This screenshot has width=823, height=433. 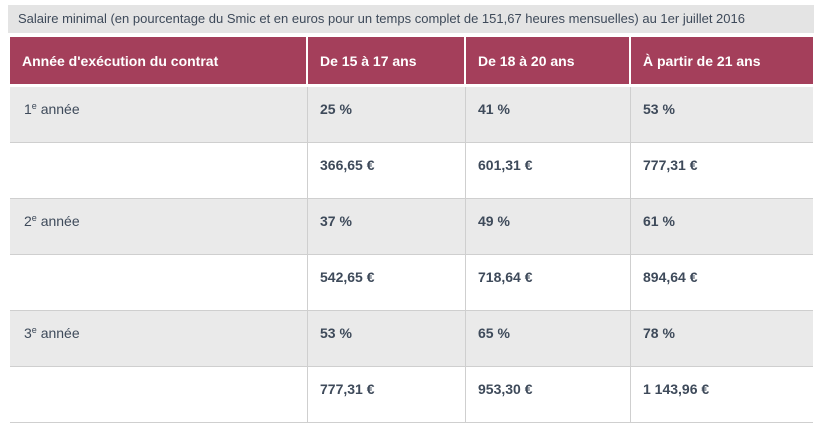 What do you see at coordinates (548, 227) in the screenshot?
I see `percent-value: 49 %` at bounding box center [548, 227].